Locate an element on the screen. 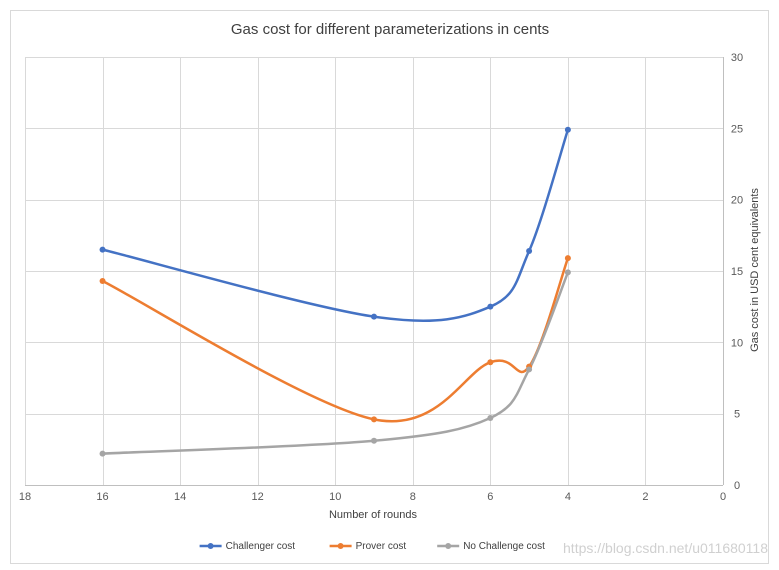 The image size is (779, 570). legend-item-challenger-cost: Challenger cost is located at coordinates (247, 546).